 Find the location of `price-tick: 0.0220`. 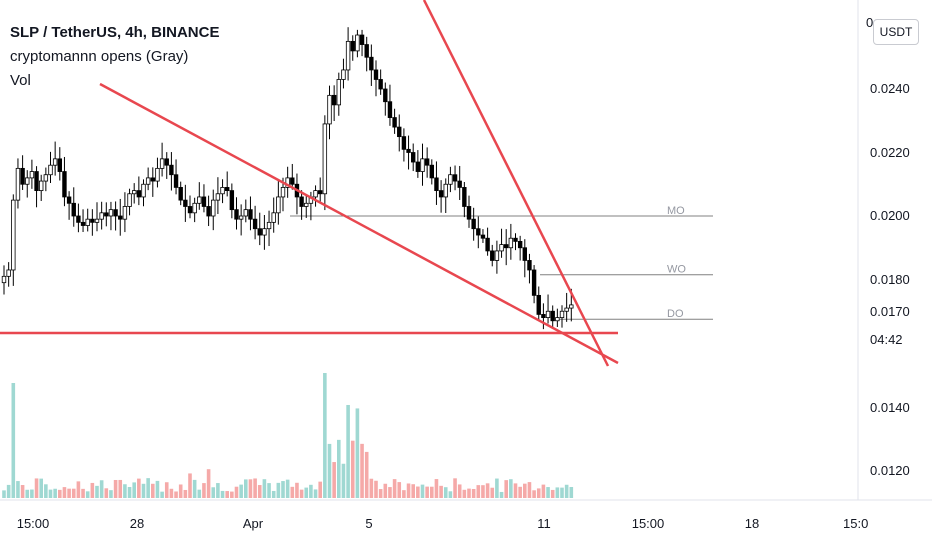

price-tick: 0.0220 is located at coordinates (890, 152).